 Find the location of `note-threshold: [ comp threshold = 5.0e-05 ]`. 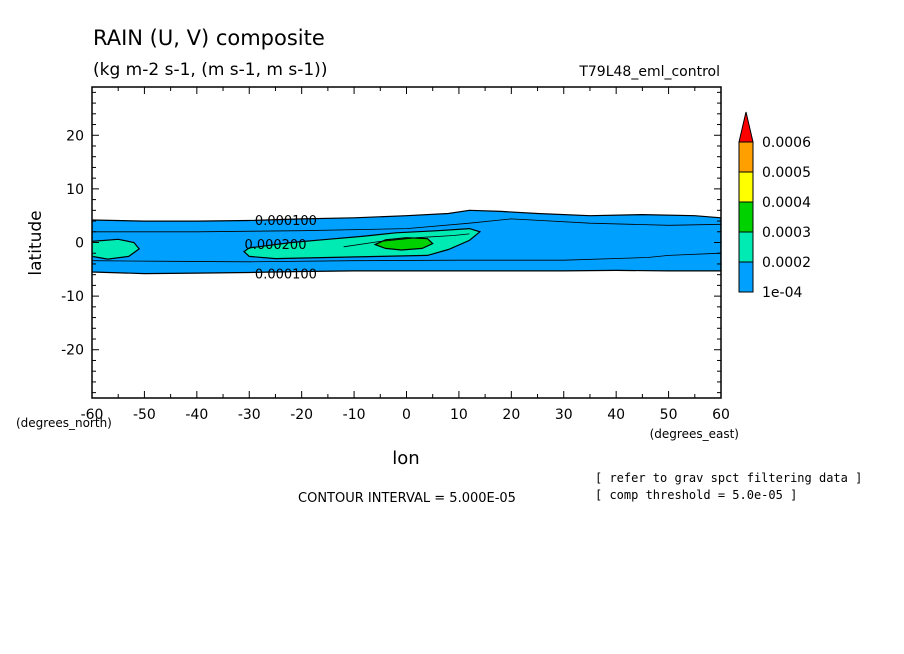

note-threshold: [ comp threshold = 5.0e-05 ] is located at coordinates (696, 495).